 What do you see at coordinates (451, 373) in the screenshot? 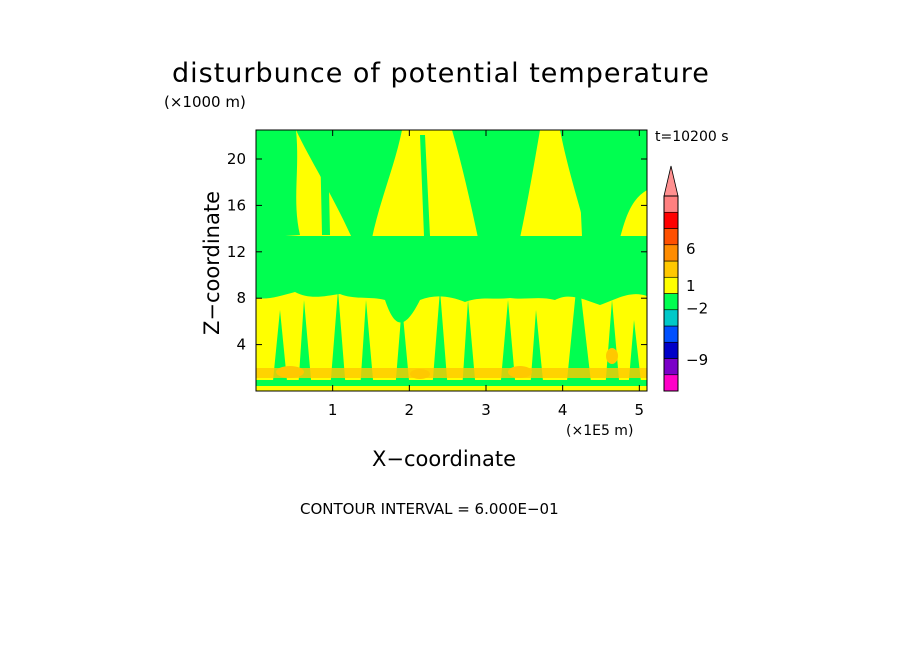
I see `orange-layer` at bounding box center [451, 373].